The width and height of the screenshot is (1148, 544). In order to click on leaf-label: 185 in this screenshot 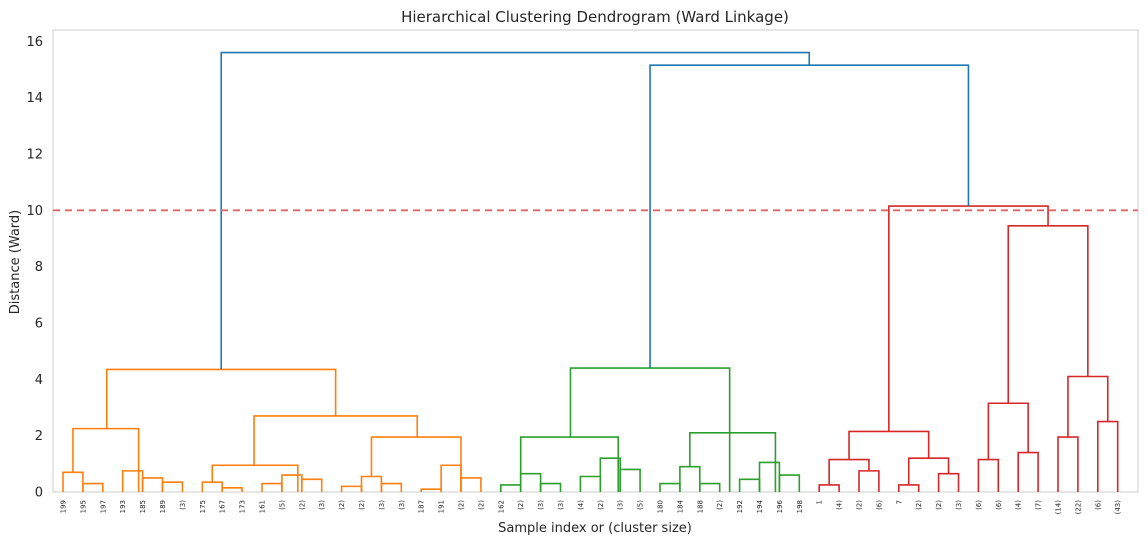, I will do `click(143, 506)`.